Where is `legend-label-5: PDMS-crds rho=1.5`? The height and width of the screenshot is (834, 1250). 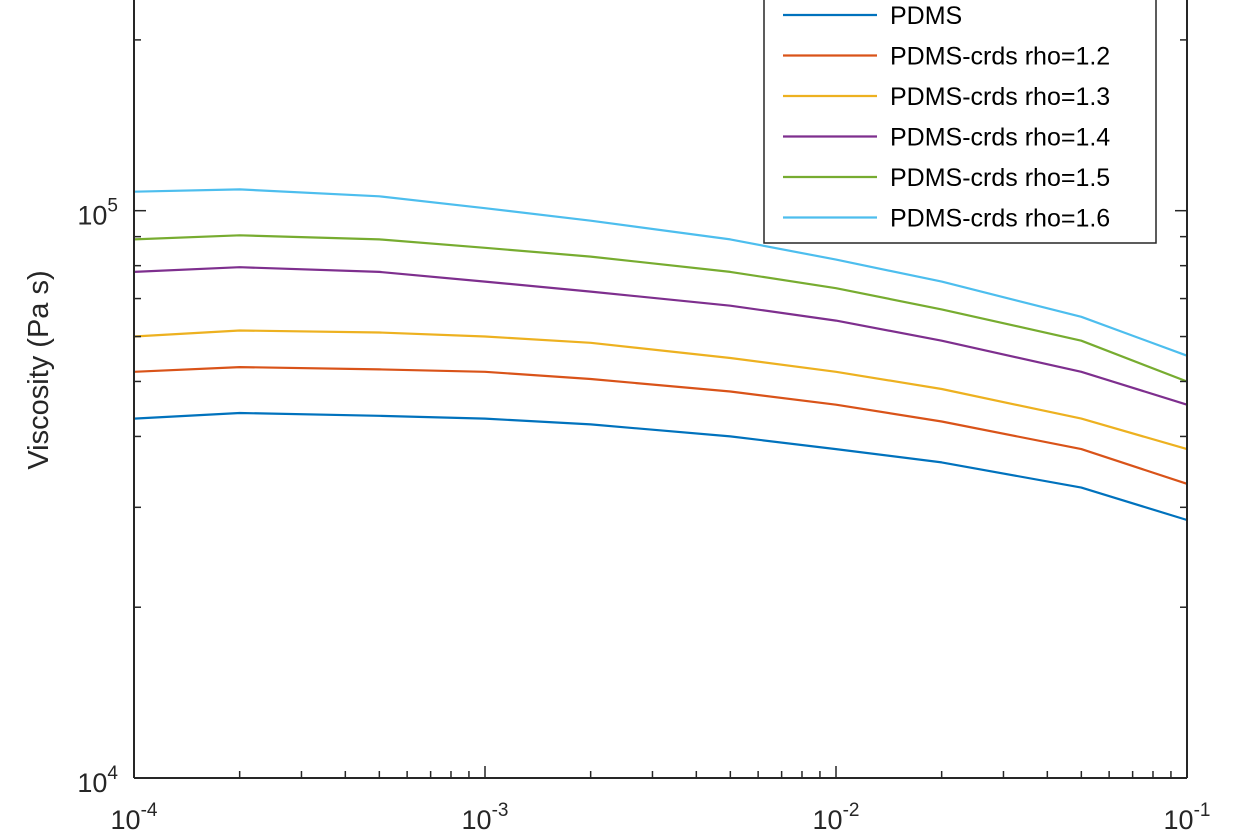 legend-label-5: PDMS-crds rho=1.5 is located at coordinates (1000, 178).